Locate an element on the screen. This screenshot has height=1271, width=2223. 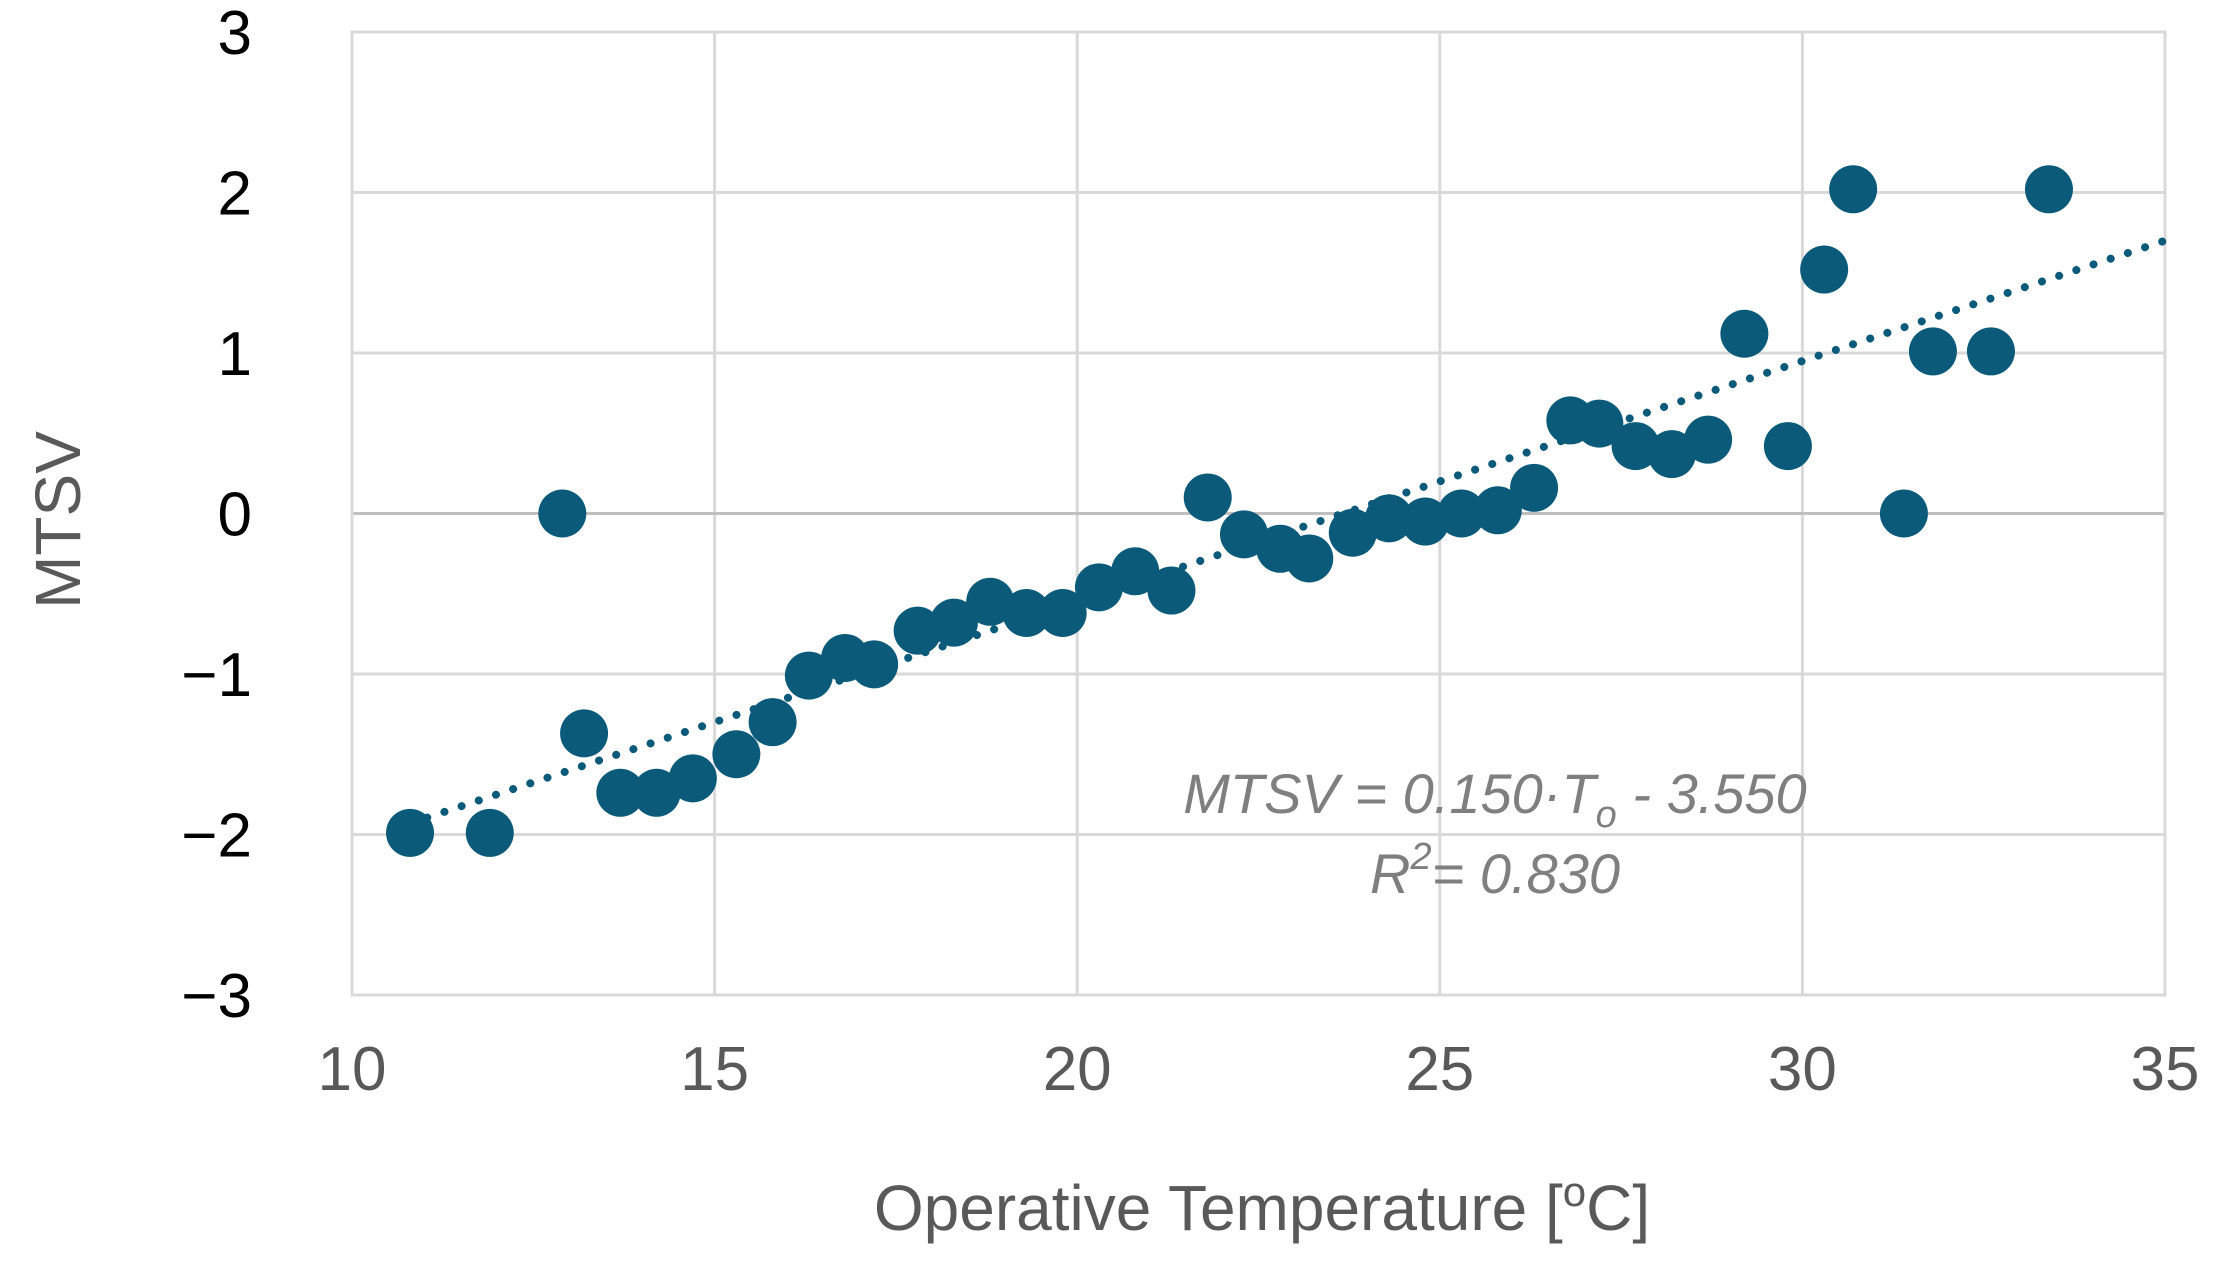
equation-line-2-b: = 0.830 is located at coordinates (1526, 873).